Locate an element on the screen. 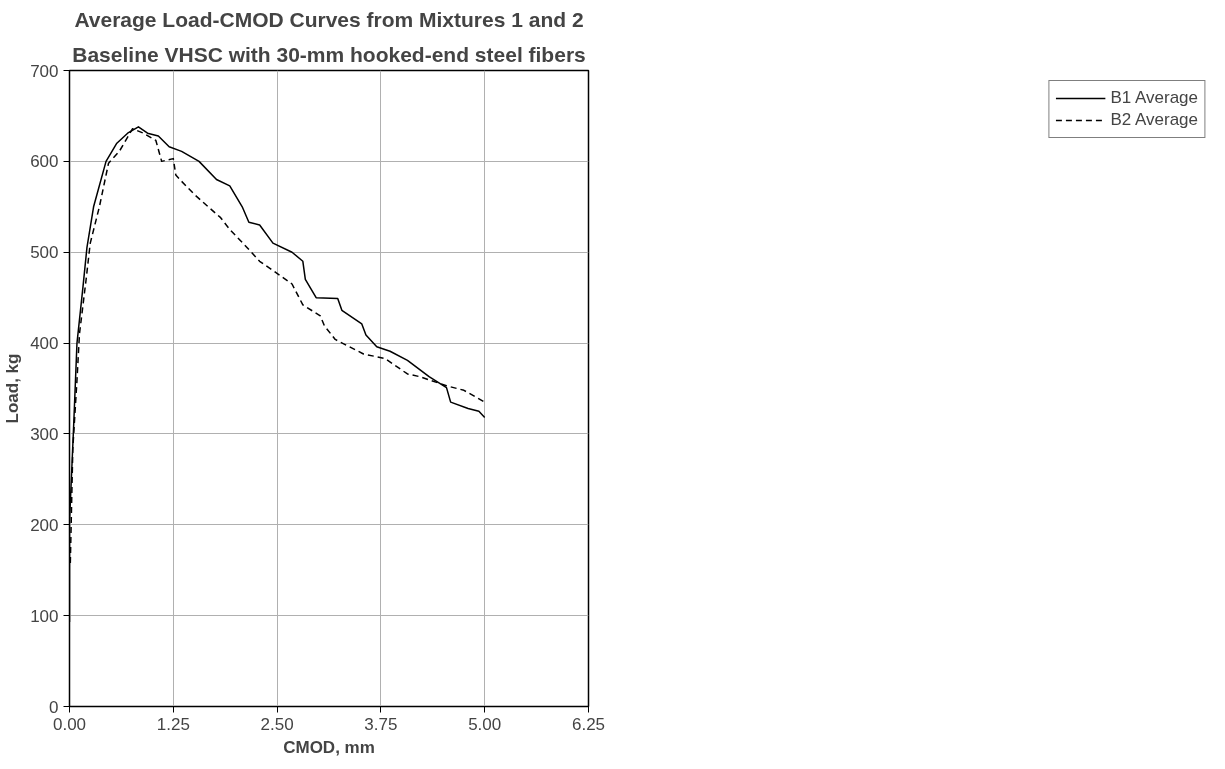 The height and width of the screenshot is (769, 1225). y-tick-label: 200 is located at coordinates (44, 525).